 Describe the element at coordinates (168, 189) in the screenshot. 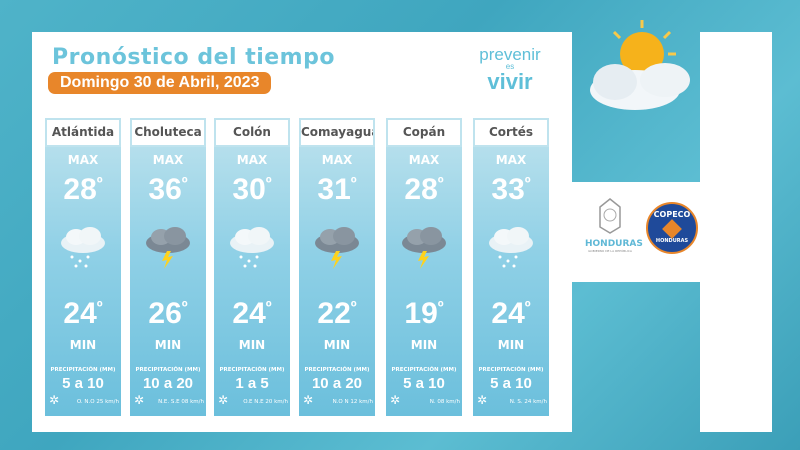

I see `max-temp: 36º` at that location.